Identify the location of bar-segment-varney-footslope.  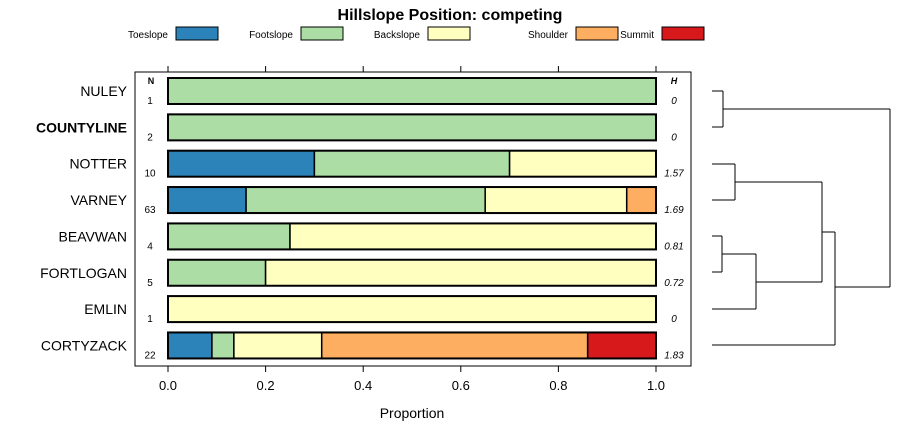
(365, 200).